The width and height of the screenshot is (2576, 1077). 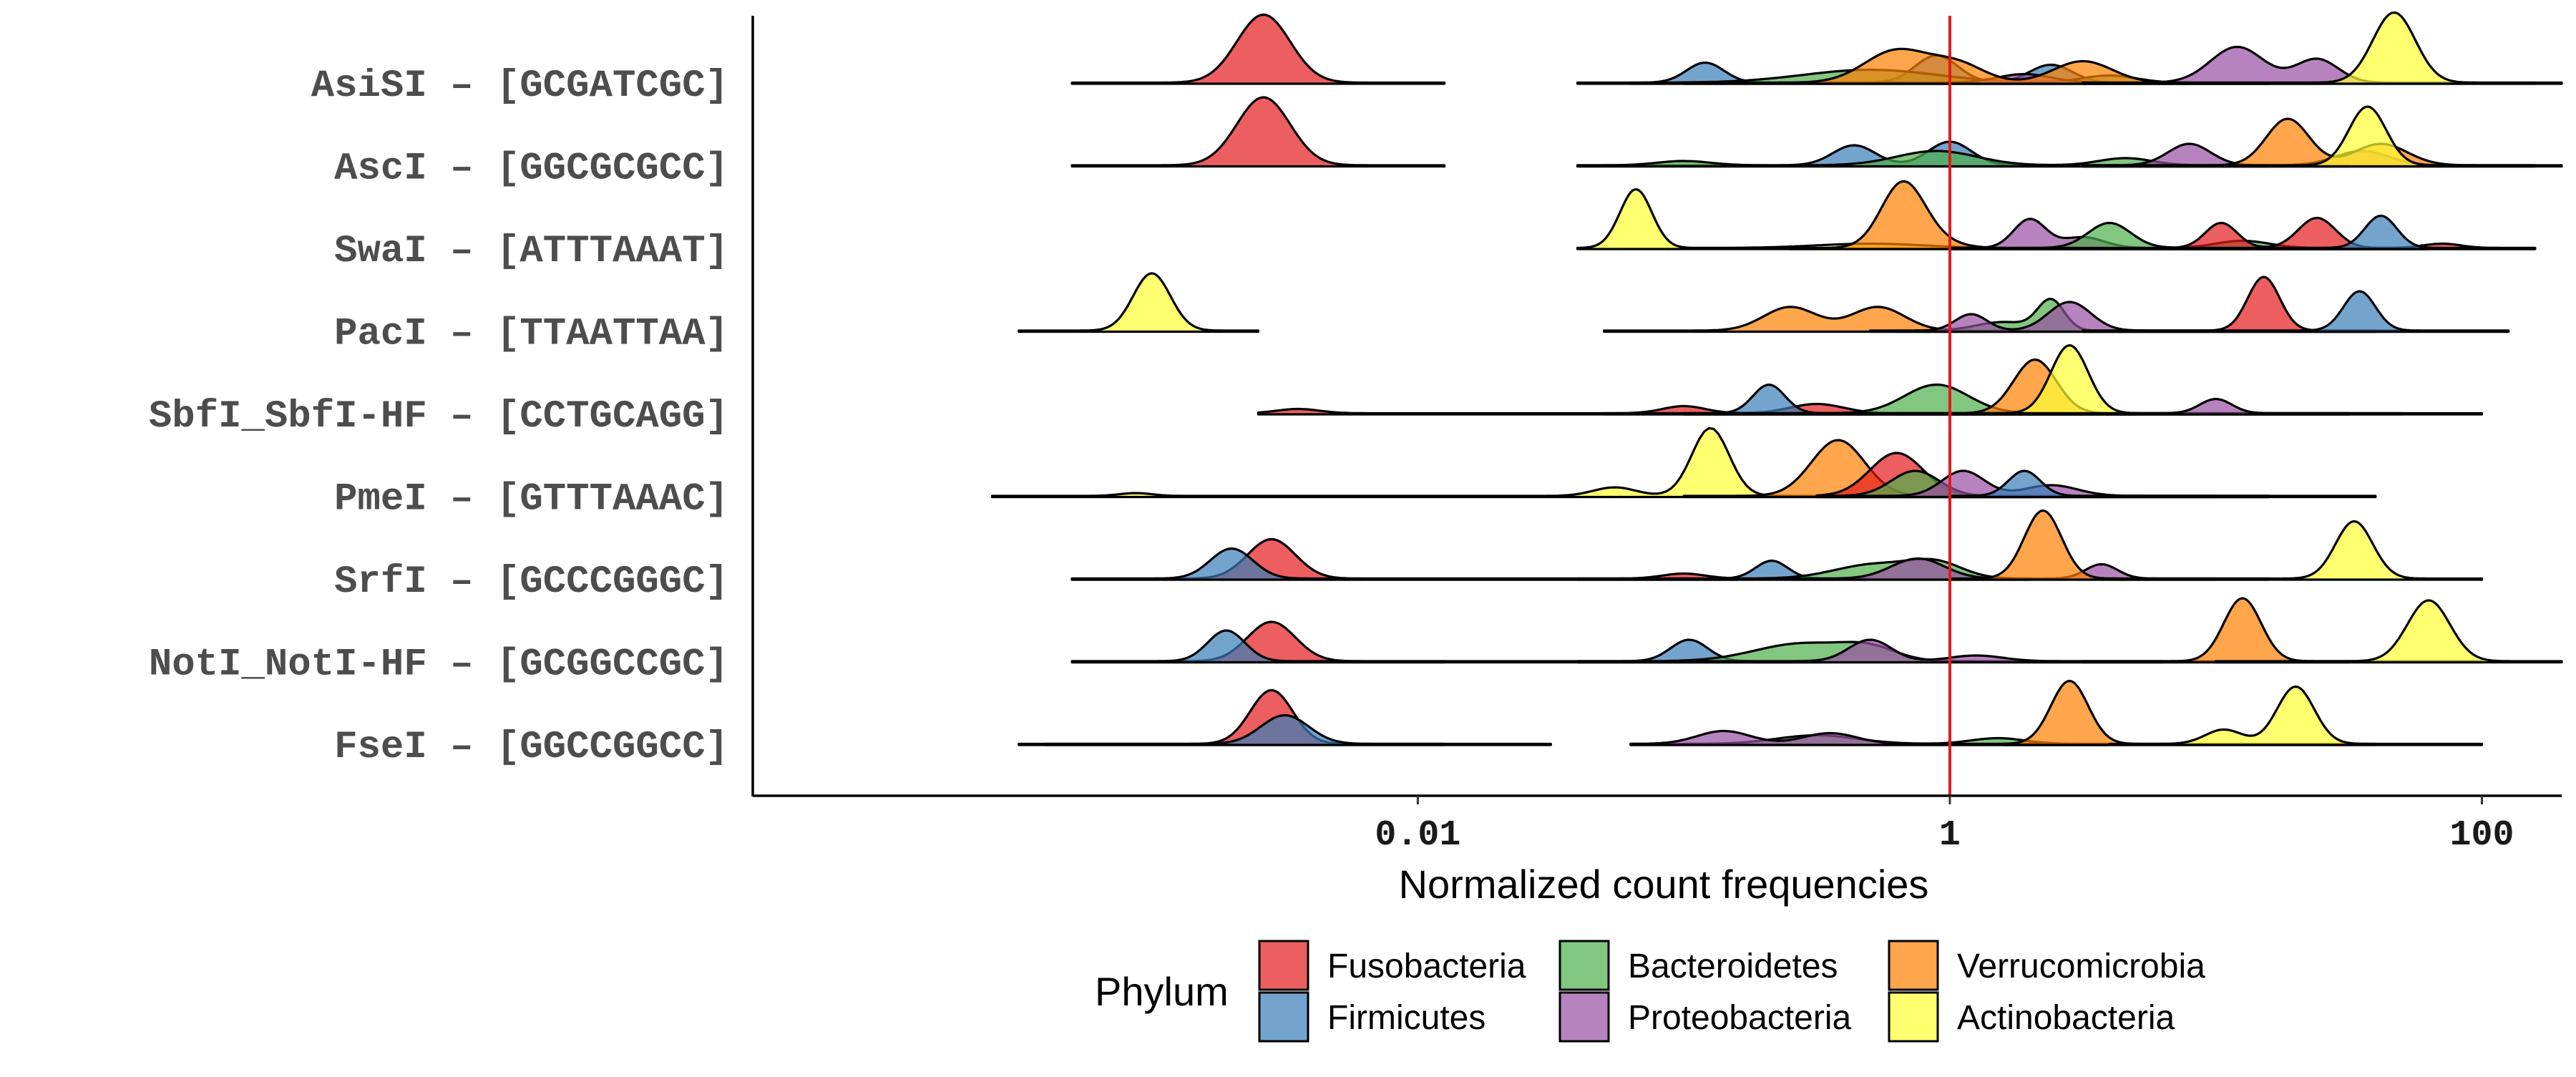 What do you see at coordinates (531, 334) in the screenshot?
I see `category-label: PacI – [TTAATTAA]` at bounding box center [531, 334].